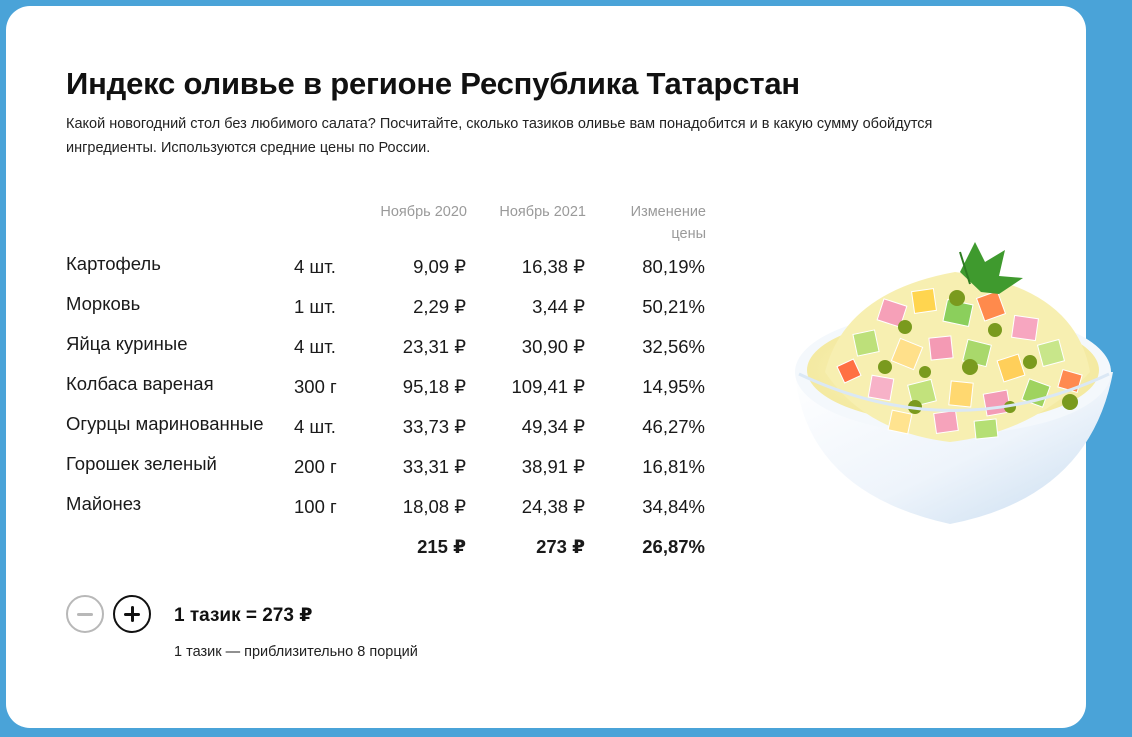 This screenshot has width=1132, height=737. Describe the element at coordinates (423, 212) in the screenshot. I see `header-nov-2020: Ноябрь 2020` at that location.